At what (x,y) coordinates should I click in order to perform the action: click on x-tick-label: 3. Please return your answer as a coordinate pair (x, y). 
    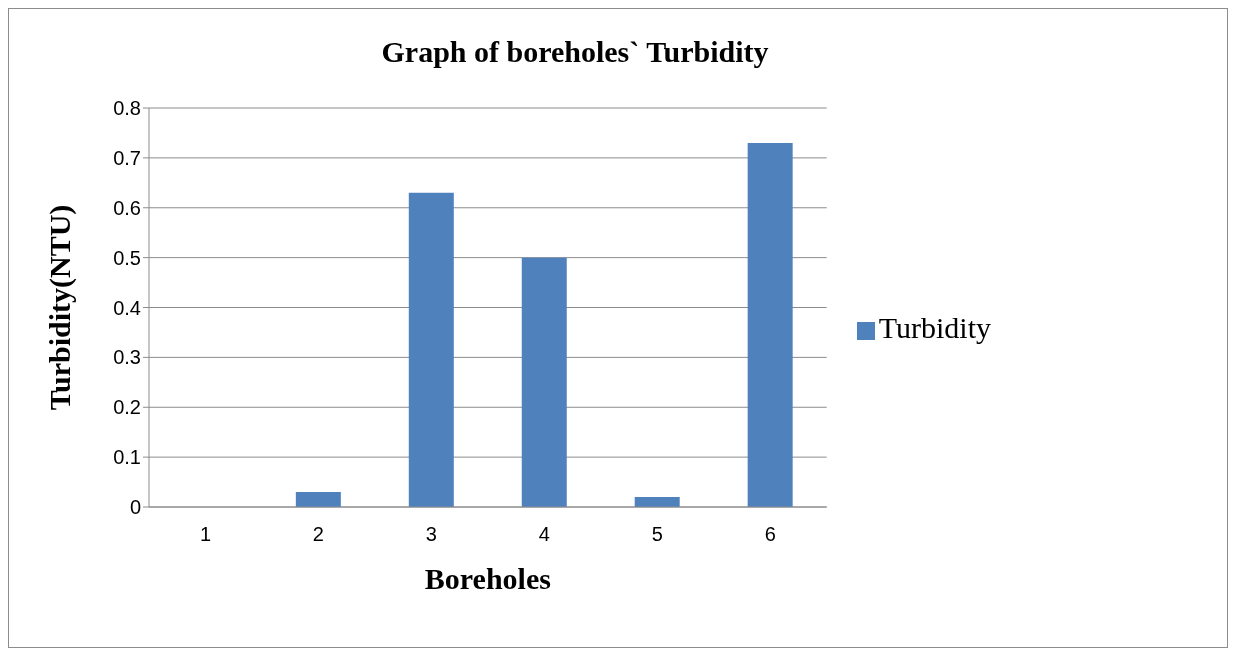
    Looking at the image, I should click on (431, 534).